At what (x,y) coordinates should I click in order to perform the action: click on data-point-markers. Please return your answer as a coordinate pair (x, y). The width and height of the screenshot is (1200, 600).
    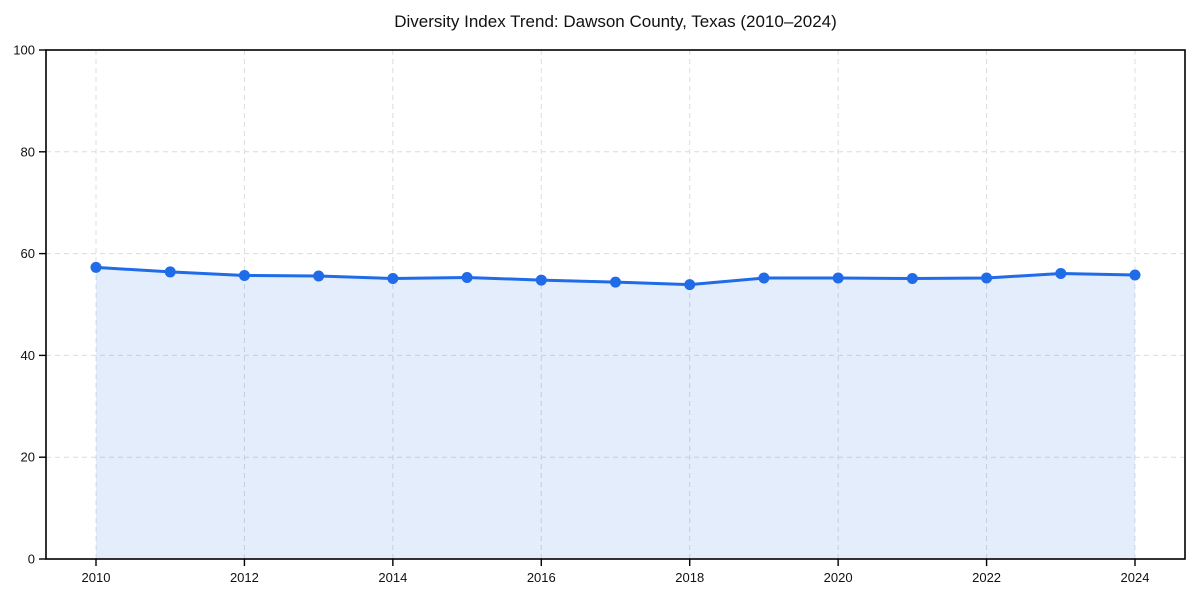
    Looking at the image, I should click on (615, 276).